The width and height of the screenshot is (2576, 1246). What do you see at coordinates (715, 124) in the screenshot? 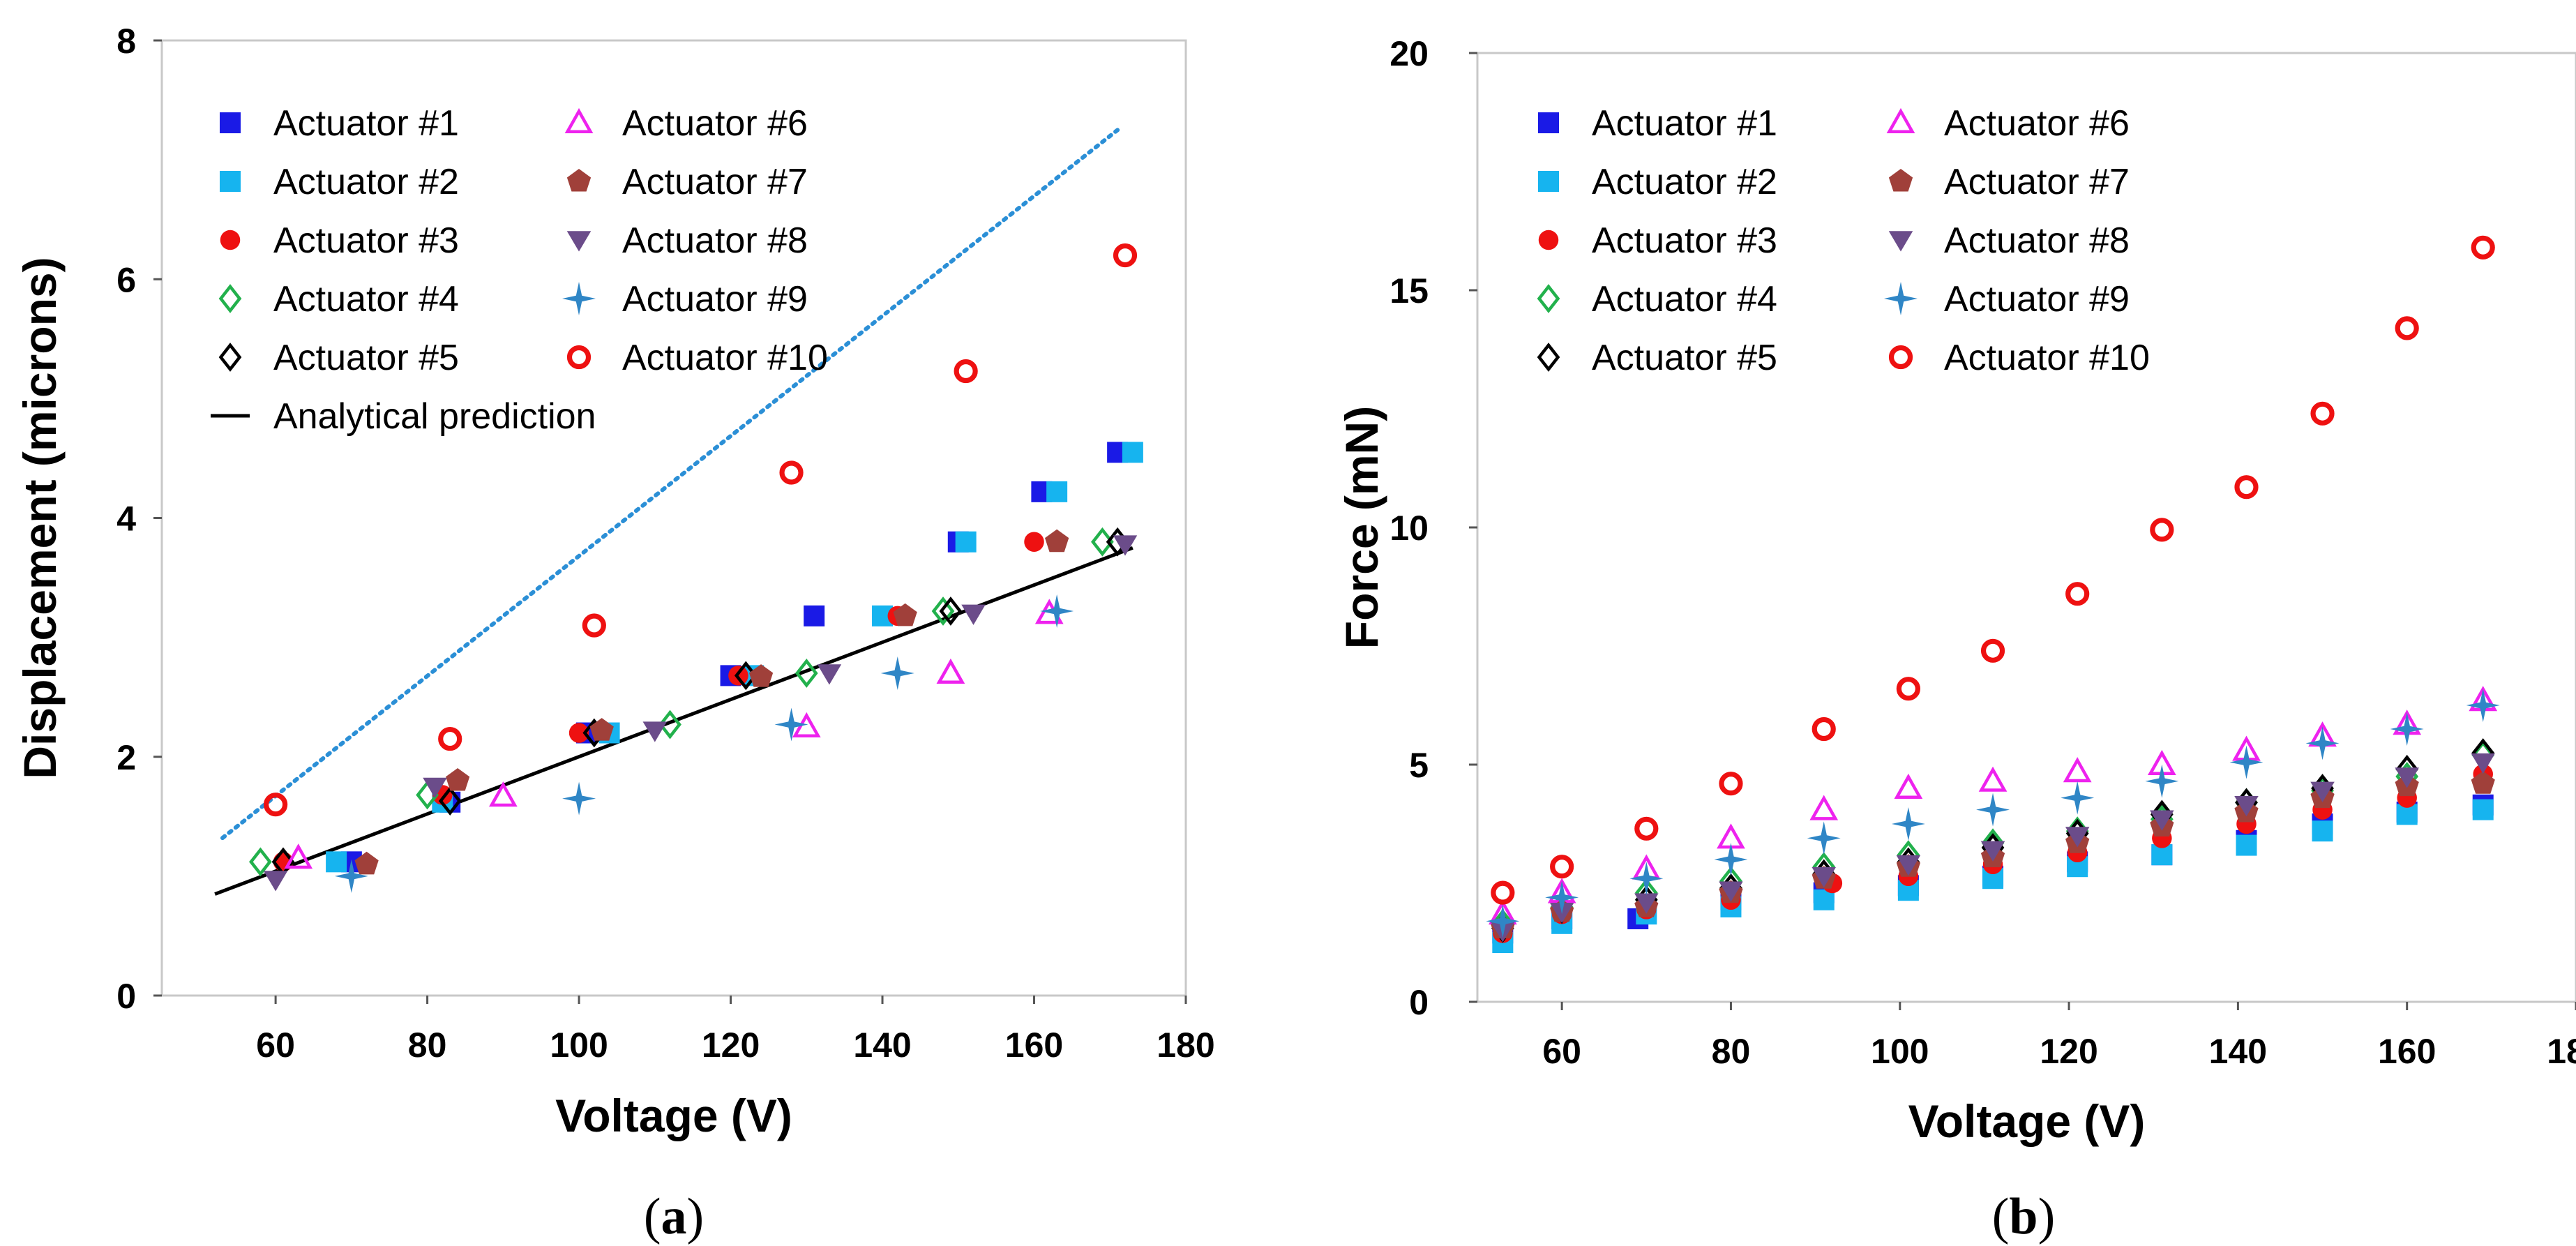
I see `legend-label-actuator-6: Actuator #6` at bounding box center [715, 124].